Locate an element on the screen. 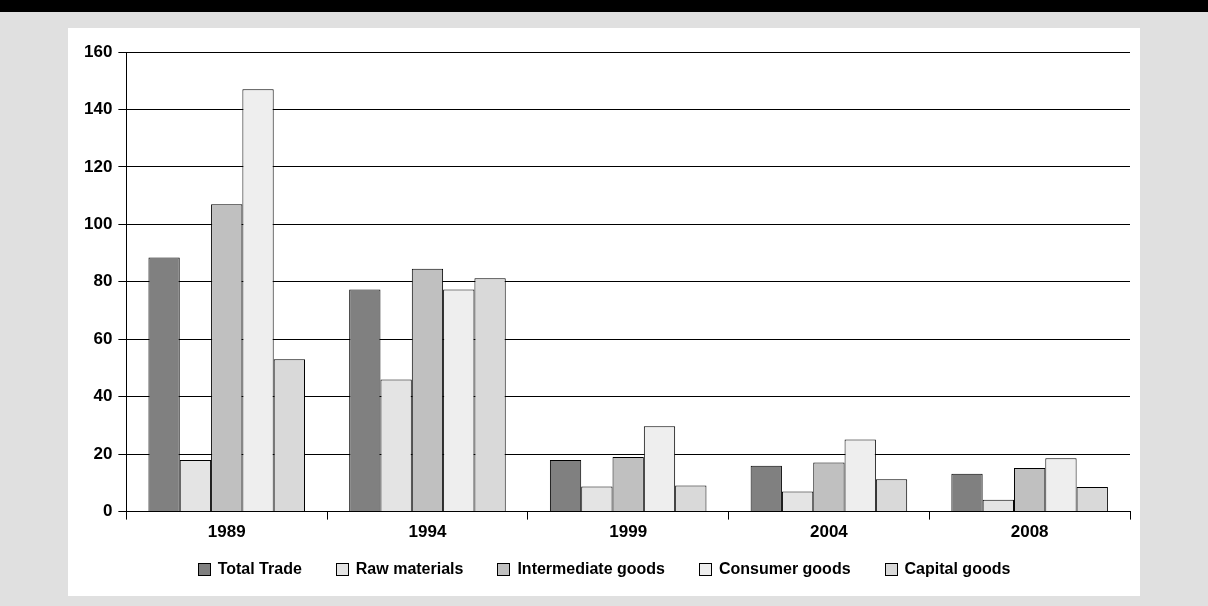 The width and height of the screenshot is (1208, 606). y-tick-label: 80 is located at coordinates (103, 281).